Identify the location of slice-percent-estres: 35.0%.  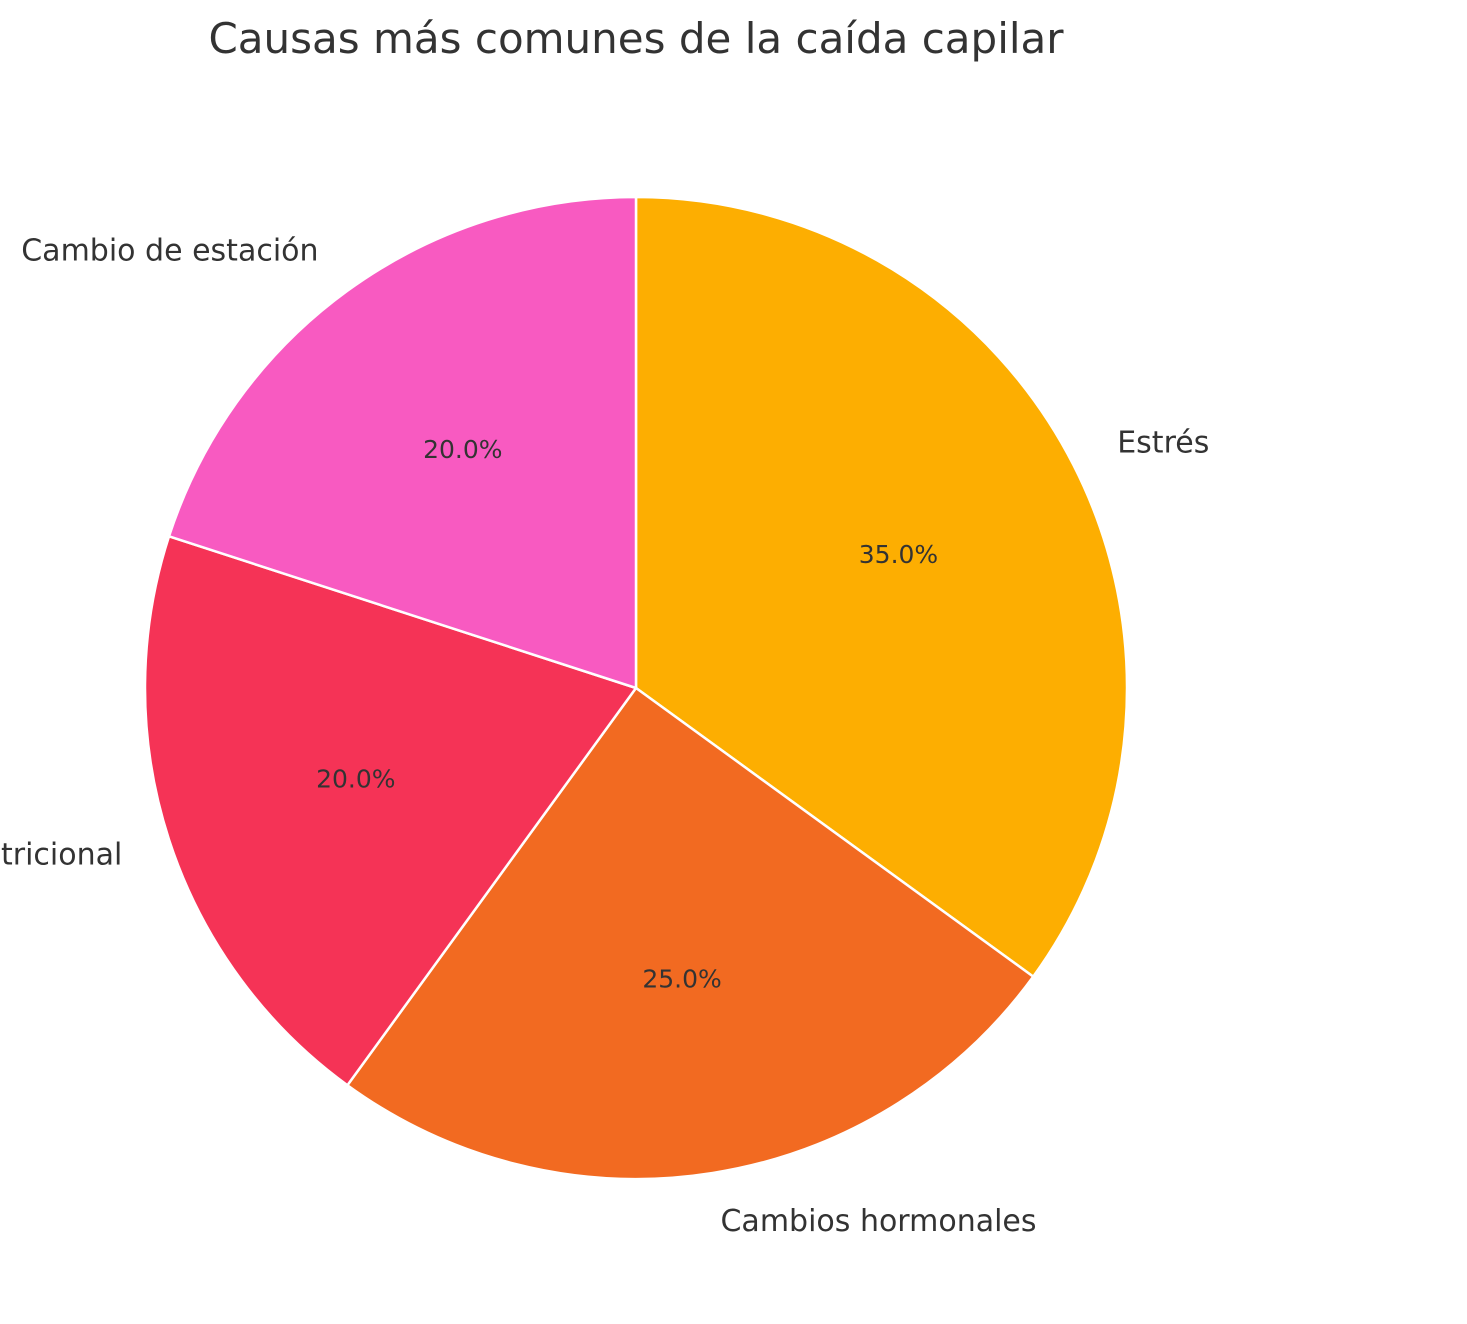
(898, 554).